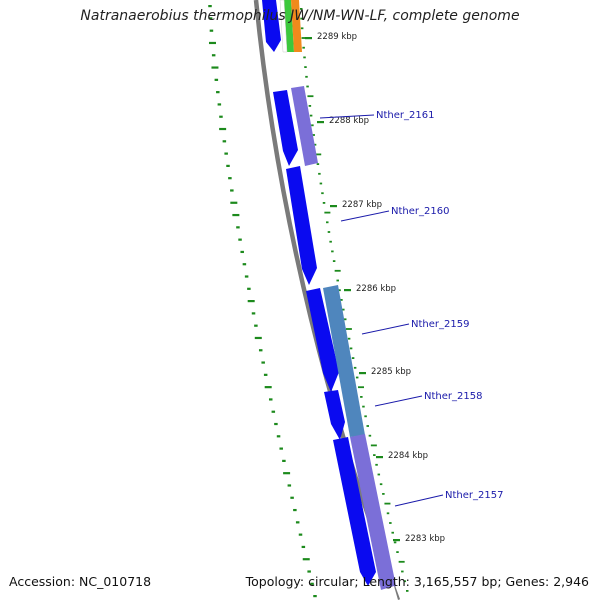  I want to click on kbp-tick-label: 2283 kbp, so click(425, 539).